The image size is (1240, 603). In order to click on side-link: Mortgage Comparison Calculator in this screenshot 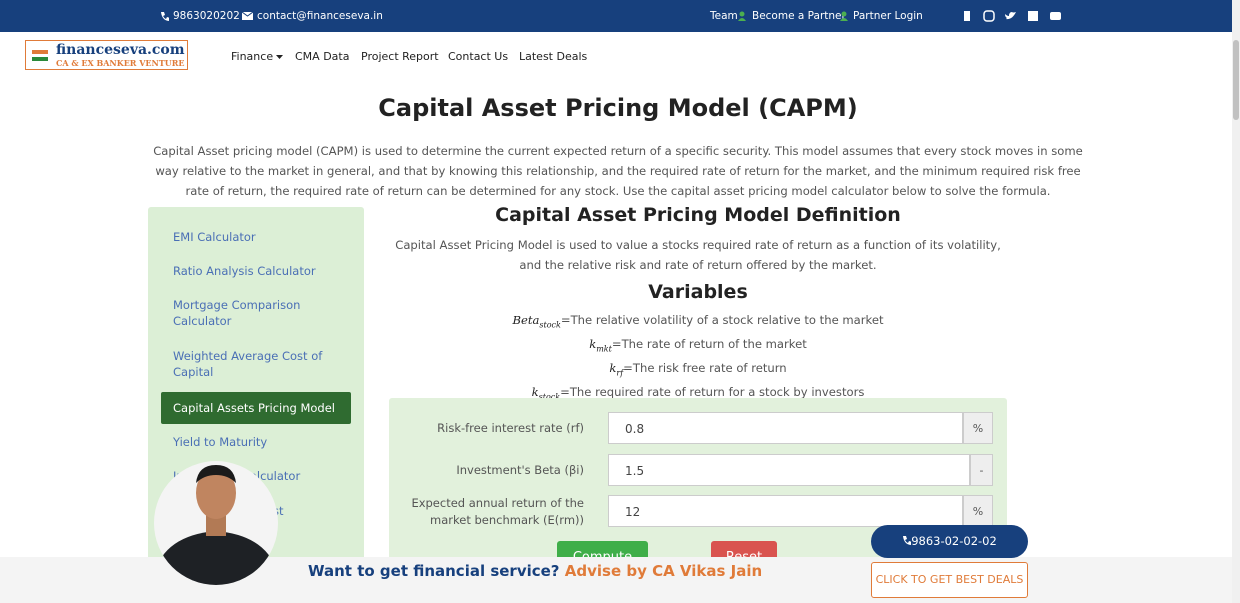, I will do `click(237, 313)`.